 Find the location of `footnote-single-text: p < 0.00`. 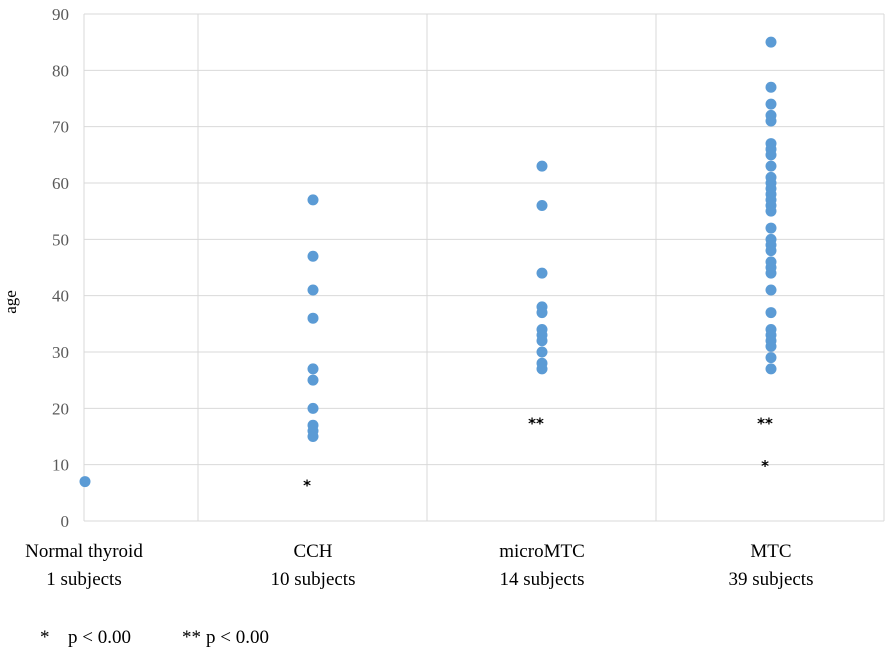

footnote-single-text: p < 0.00 is located at coordinates (99, 637).